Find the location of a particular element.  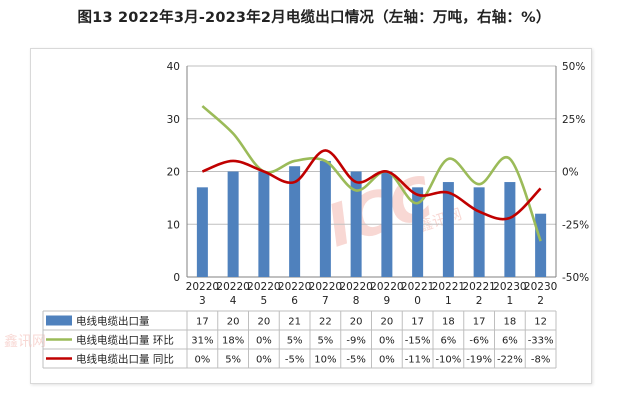

left-tick-label: 30 is located at coordinates (173, 120).